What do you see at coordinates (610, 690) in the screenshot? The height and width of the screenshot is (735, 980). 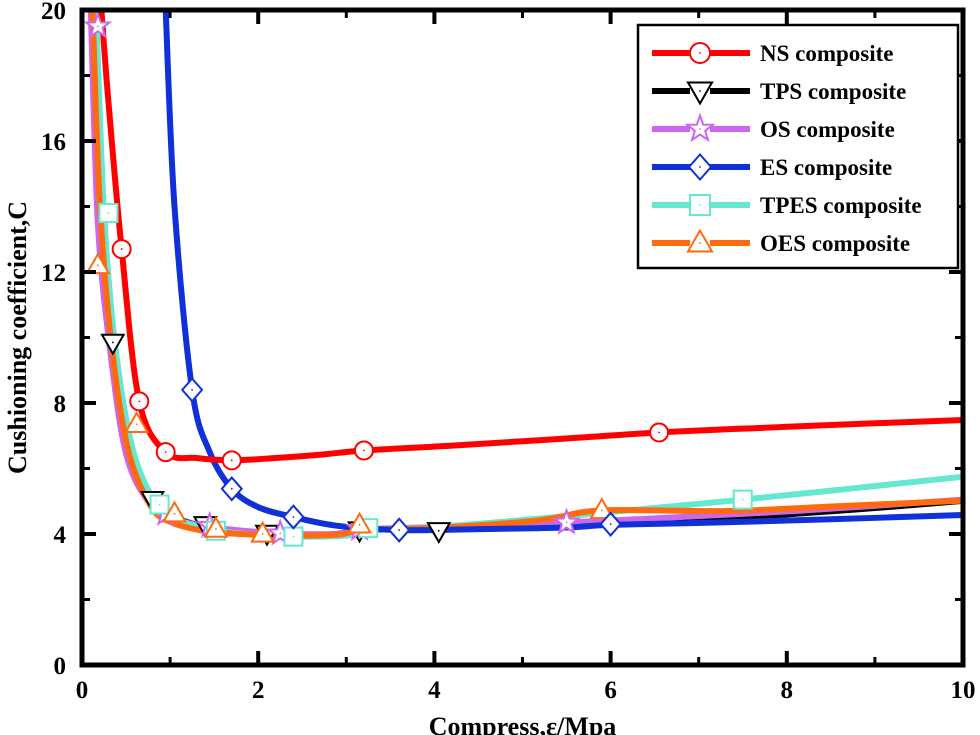 I see `x-tick-label: 6` at bounding box center [610, 690].